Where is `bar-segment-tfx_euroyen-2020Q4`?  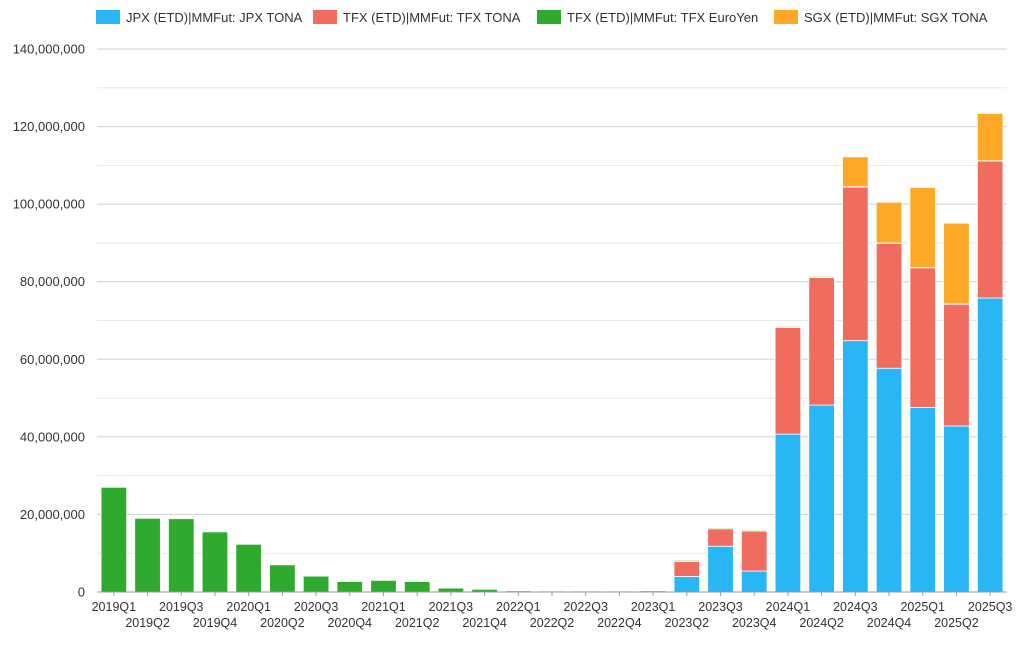
bar-segment-tfx_euroyen-2020Q4 is located at coordinates (349, 587).